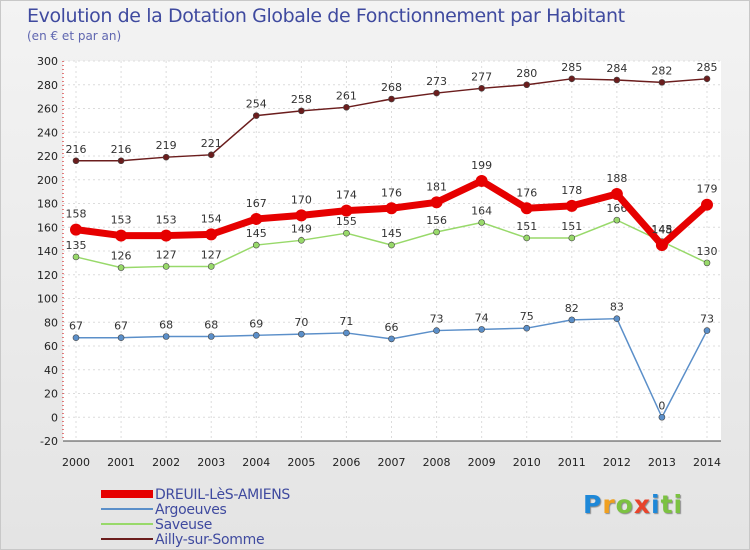 Image resolution: width=750 pixels, height=550 pixels. What do you see at coordinates (211, 143) in the screenshot?
I see `data-label-ailly-sur-somme-2003: 221` at bounding box center [211, 143].